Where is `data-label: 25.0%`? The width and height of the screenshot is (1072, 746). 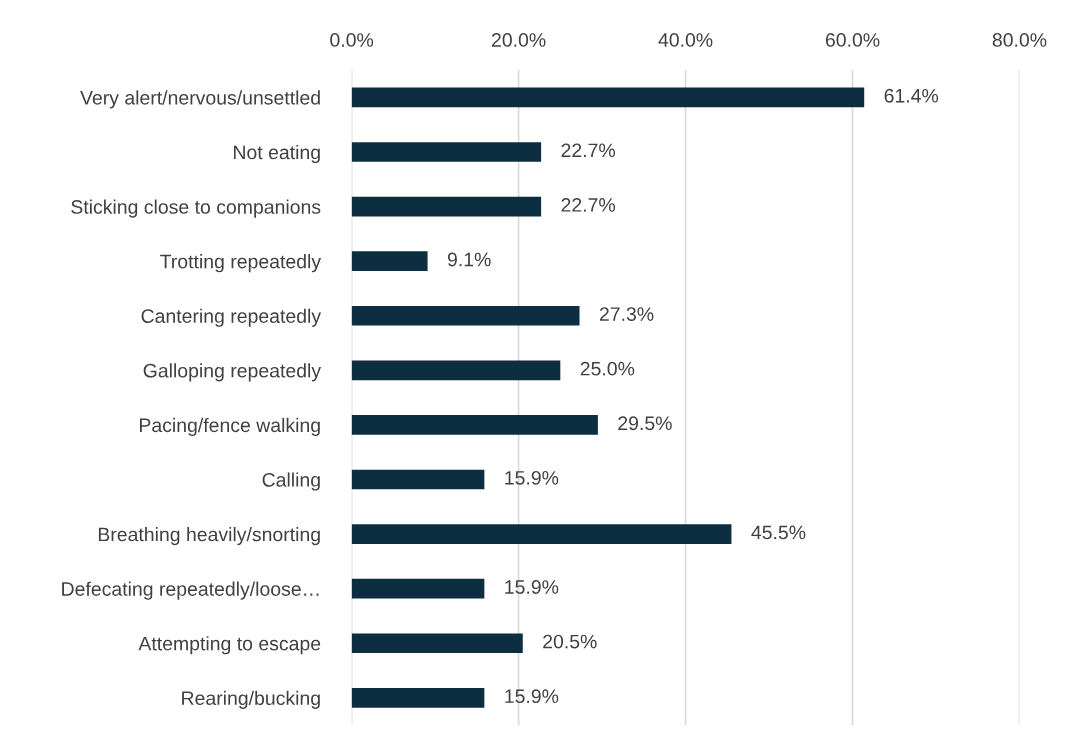
data-label: 25.0% is located at coordinates (607, 368).